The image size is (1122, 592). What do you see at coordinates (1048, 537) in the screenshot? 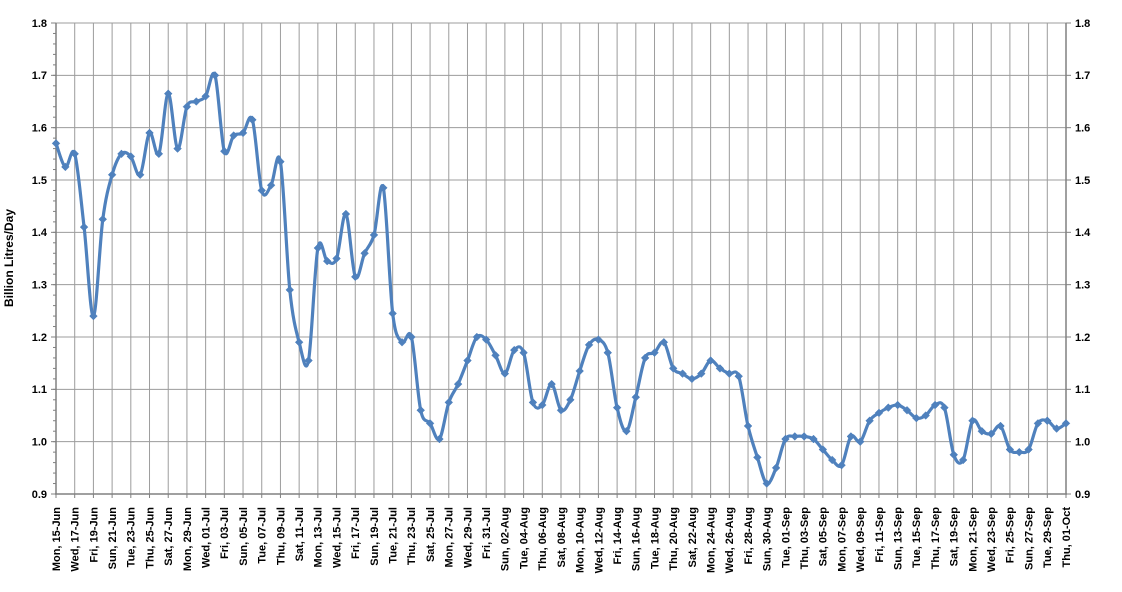
I see `x-tick-label: Tue, 29-Sep` at bounding box center [1048, 537].